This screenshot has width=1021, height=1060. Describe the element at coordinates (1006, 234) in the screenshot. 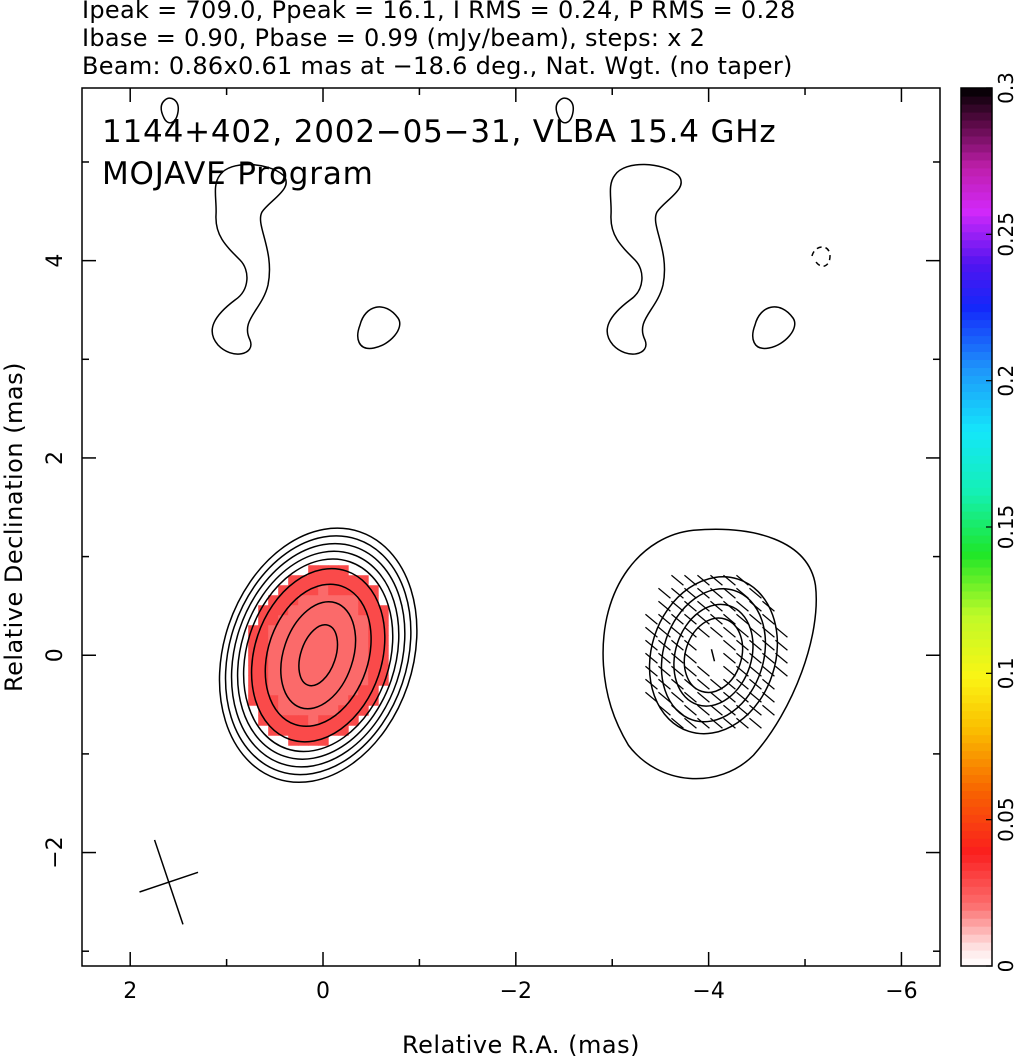

I see `colorbar-tick-label: 0.25` at that location.